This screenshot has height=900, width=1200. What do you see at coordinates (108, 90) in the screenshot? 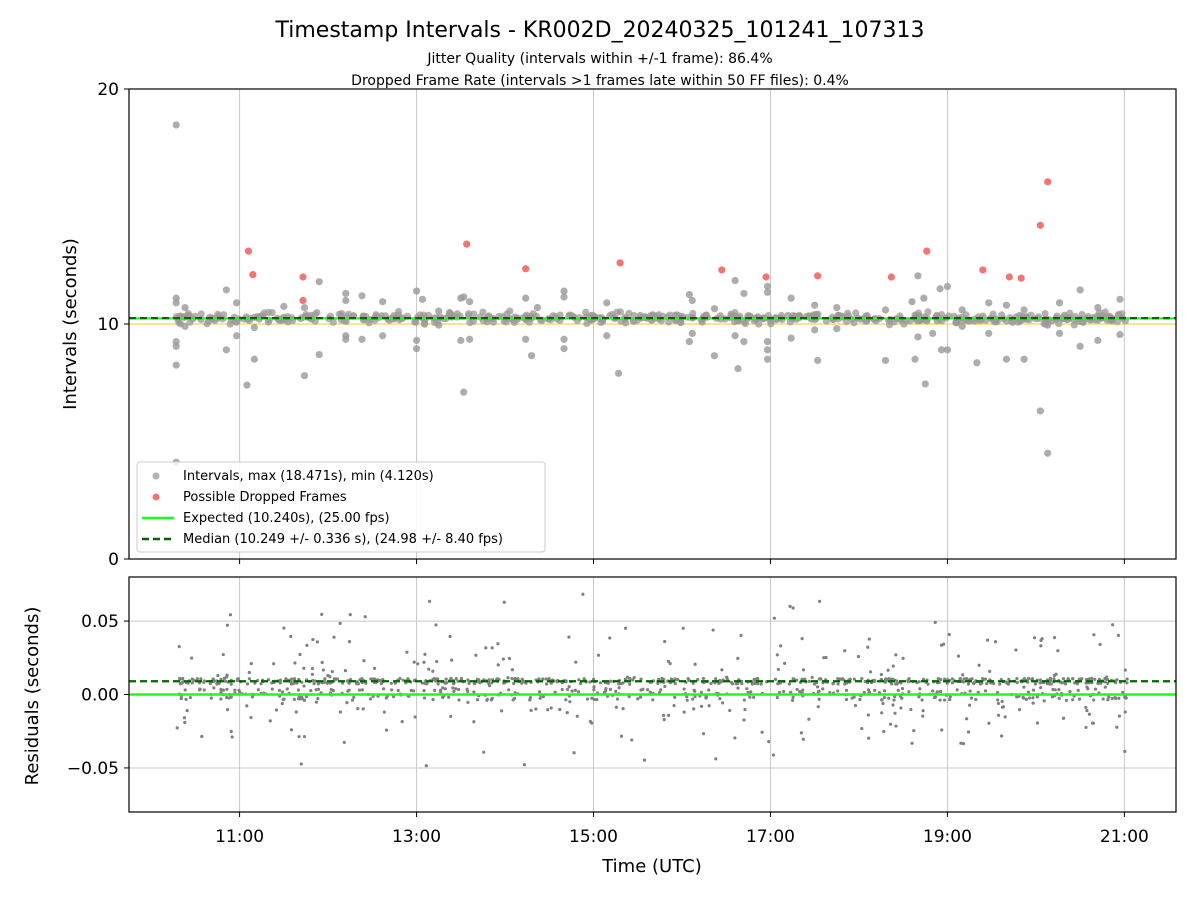
I see `intervals-y-tick-label-2: 20` at bounding box center [108, 90].